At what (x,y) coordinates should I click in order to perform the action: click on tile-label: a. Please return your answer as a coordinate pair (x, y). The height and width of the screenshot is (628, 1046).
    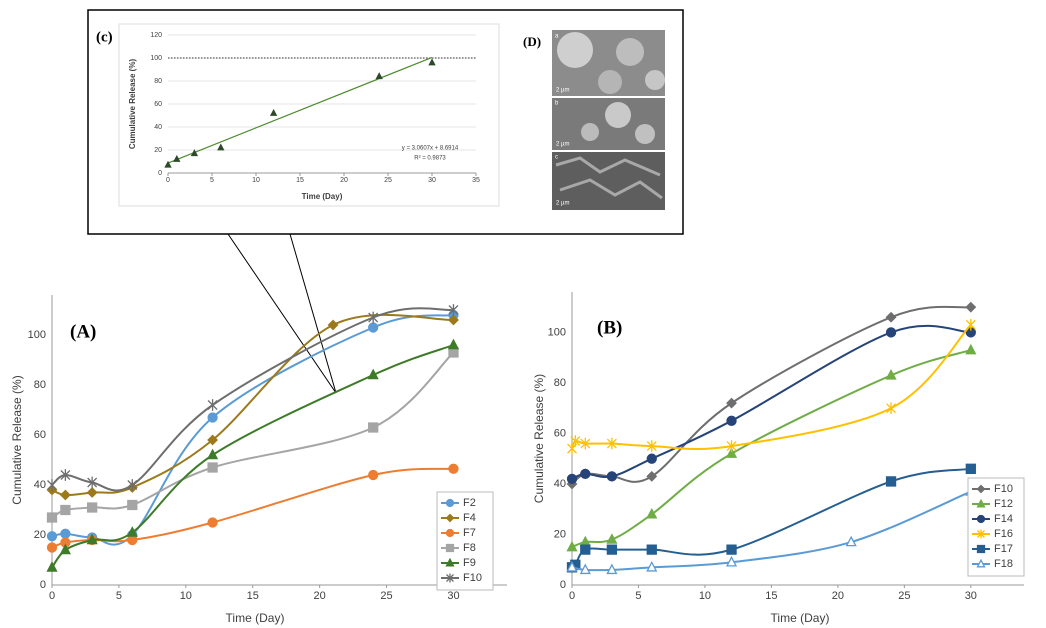
    Looking at the image, I should click on (557, 37).